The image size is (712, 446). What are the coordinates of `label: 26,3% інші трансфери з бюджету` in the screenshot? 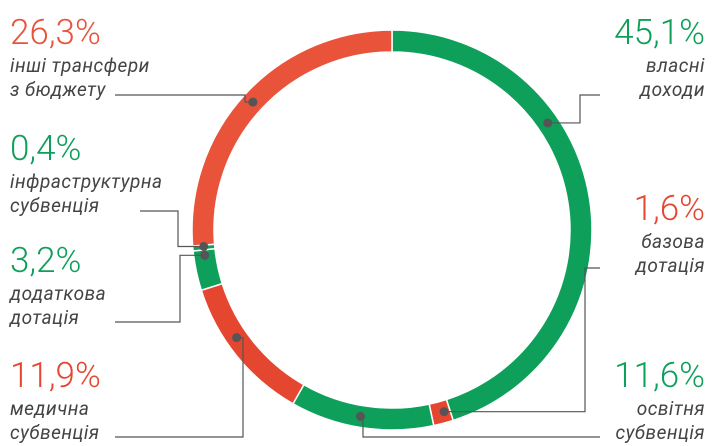 It's located at (110, 57).